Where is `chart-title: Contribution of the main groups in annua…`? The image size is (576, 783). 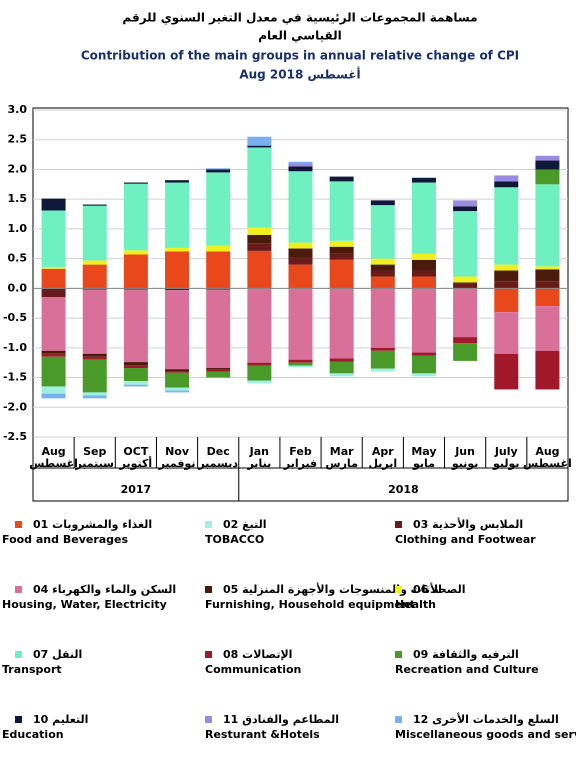 chart-title: Contribution of the main groups in annua… is located at coordinates (300, 56).